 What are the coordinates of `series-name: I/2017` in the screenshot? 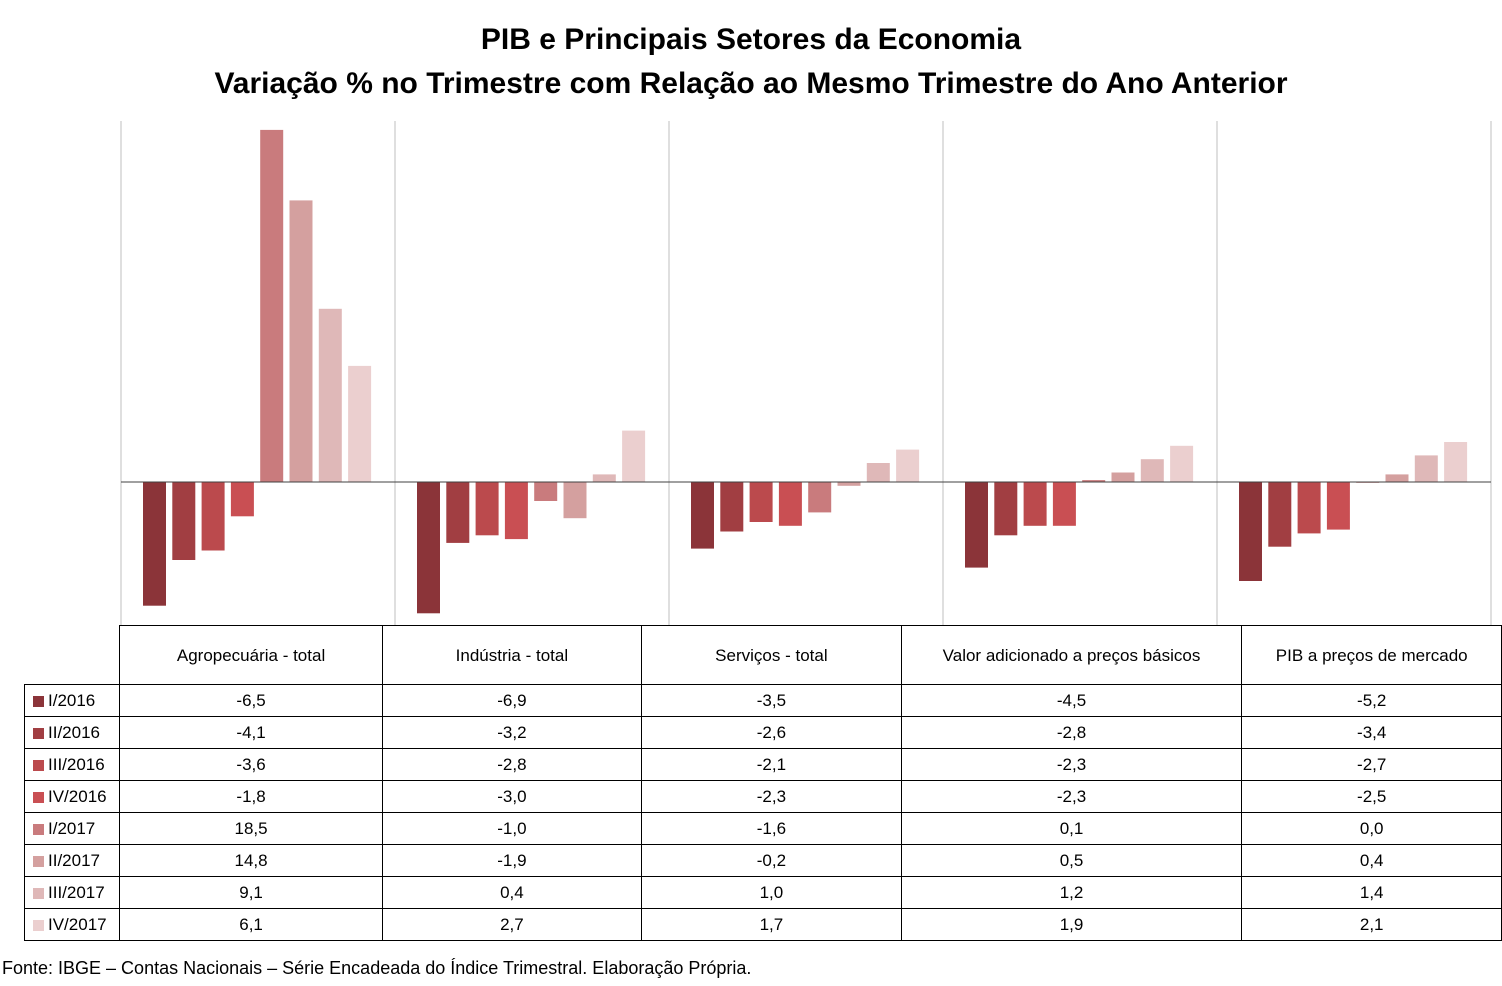 It's located at (72, 828).